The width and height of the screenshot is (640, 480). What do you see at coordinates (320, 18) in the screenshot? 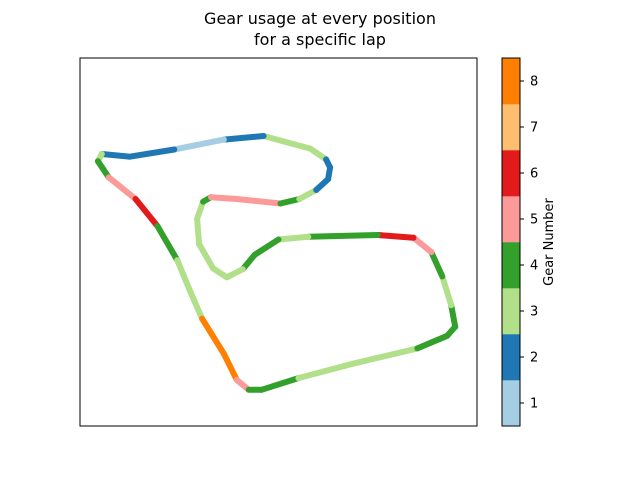
I see `chart-title-line-1: Gear usage at every position` at bounding box center [320, 18].